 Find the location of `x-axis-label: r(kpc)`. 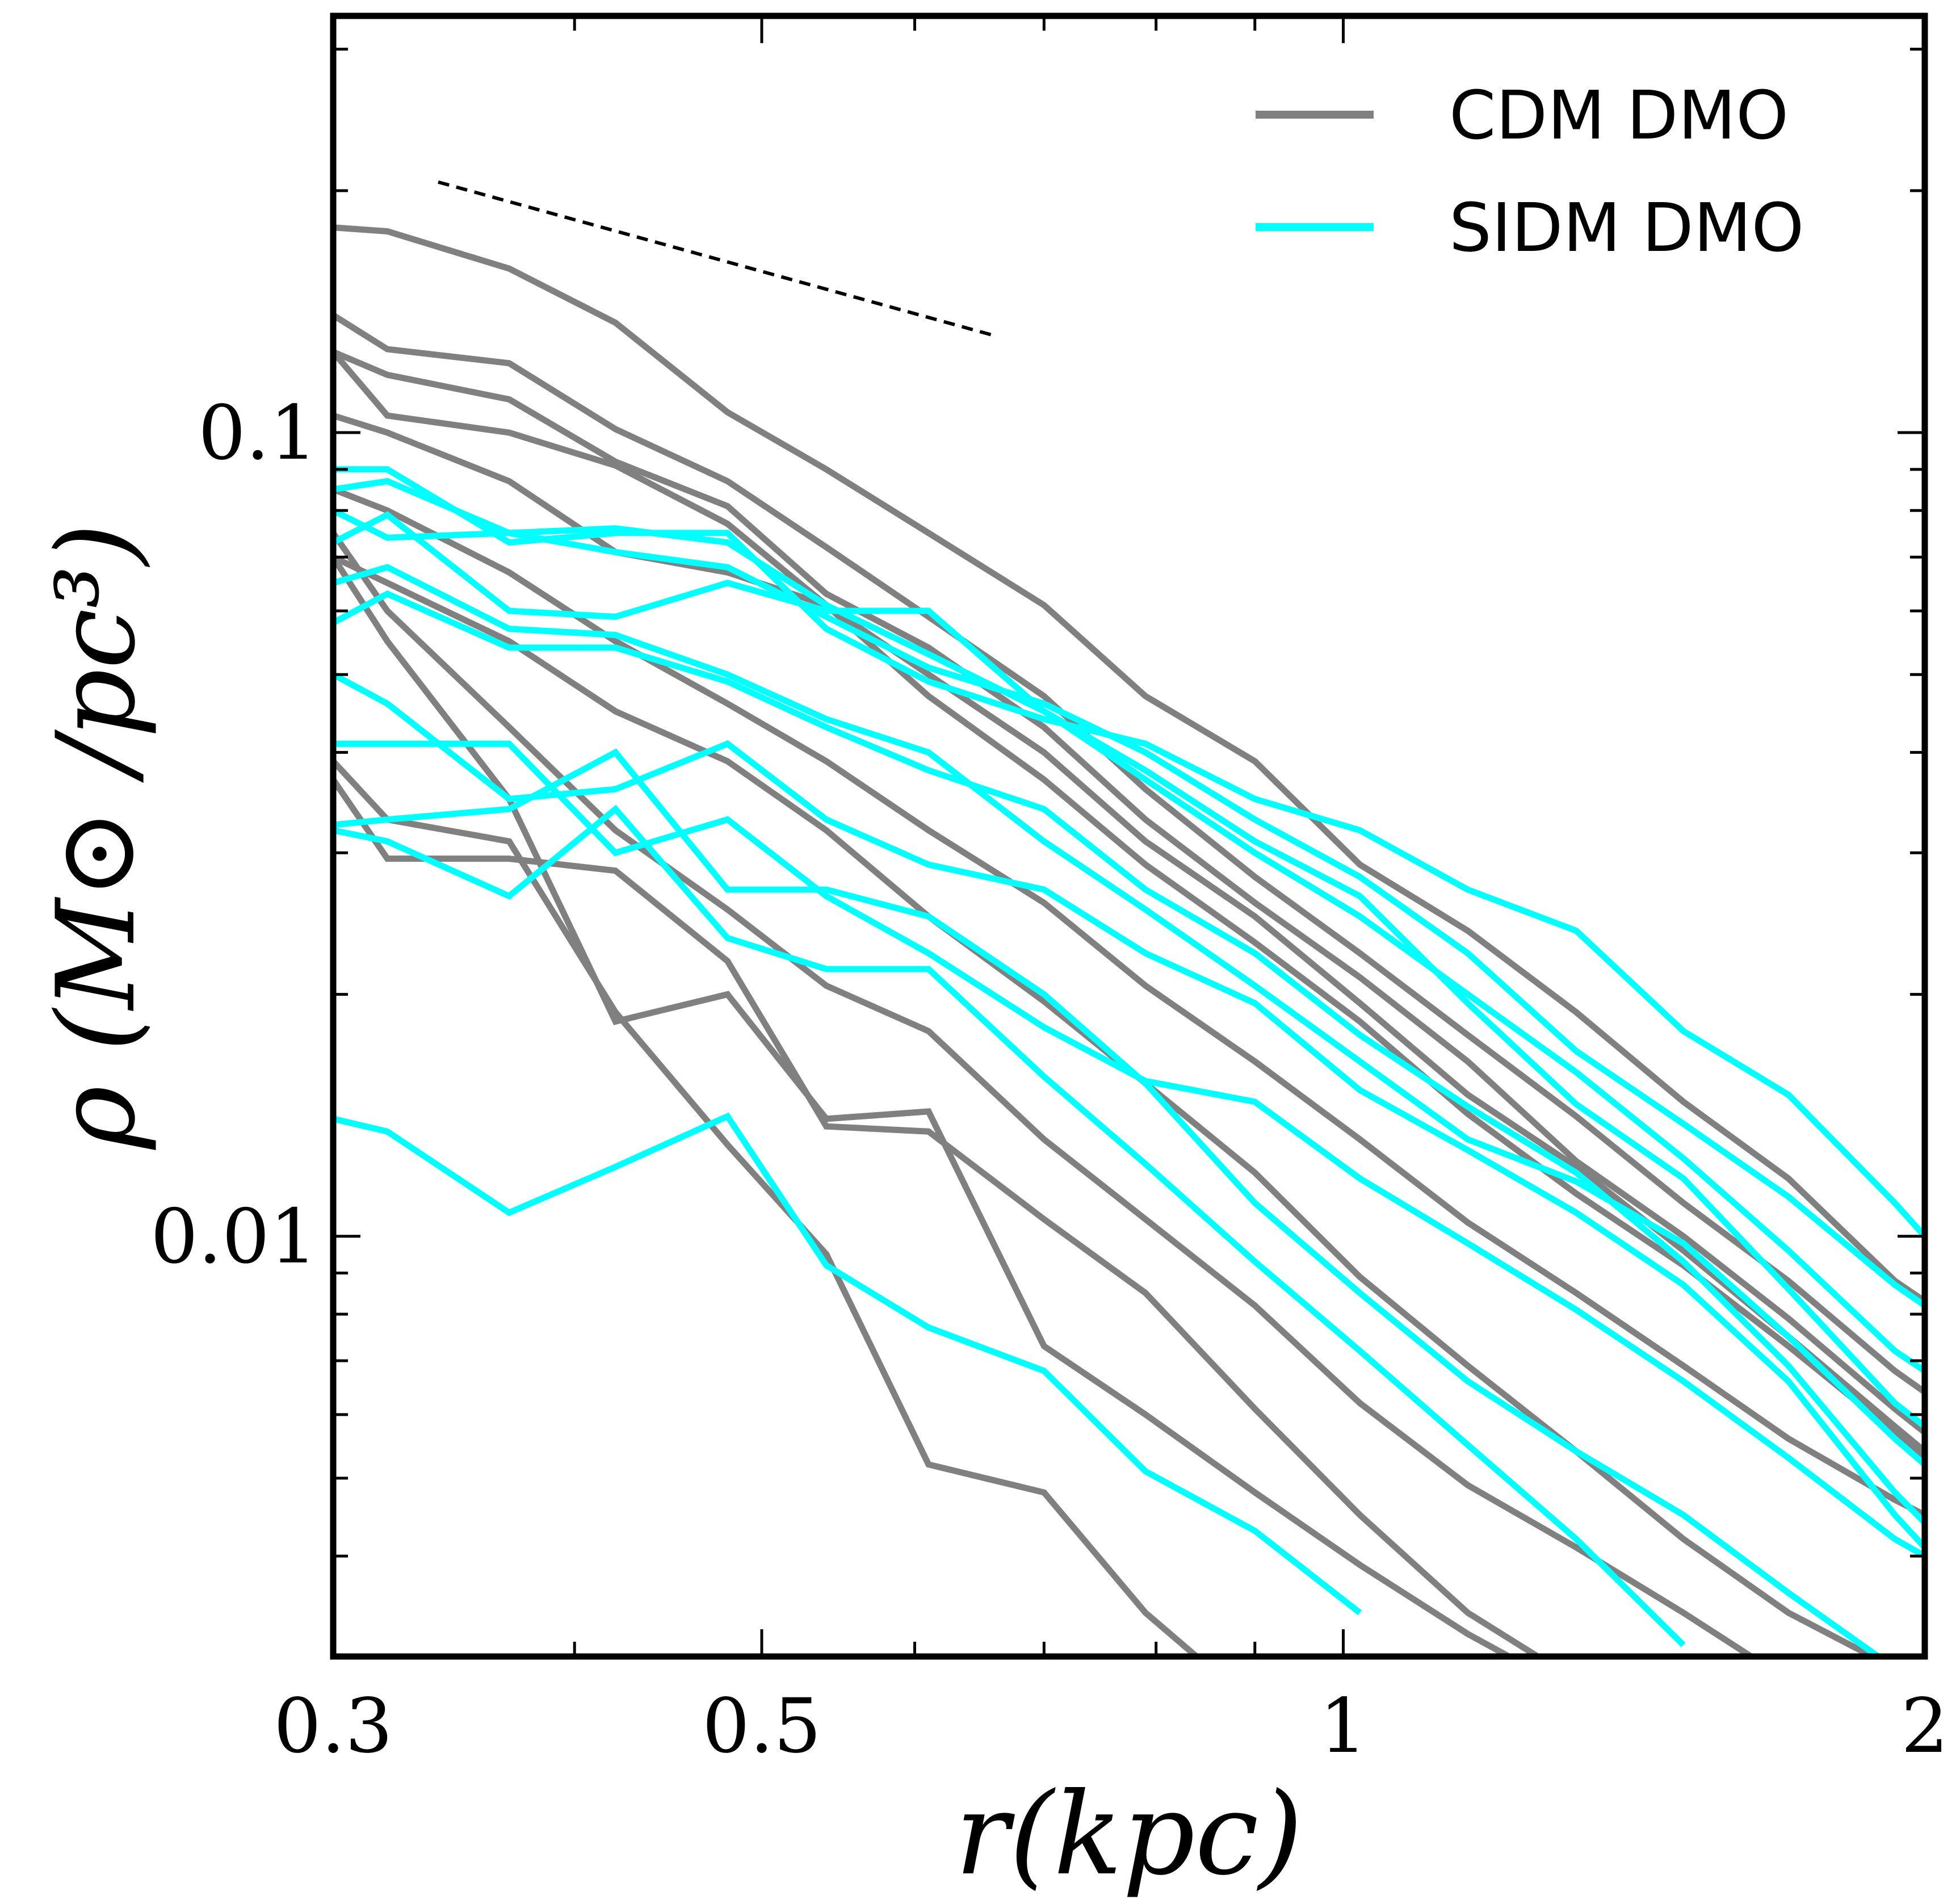

x-axis-label: r(kpc) is located at coordinates (1129, 1834).